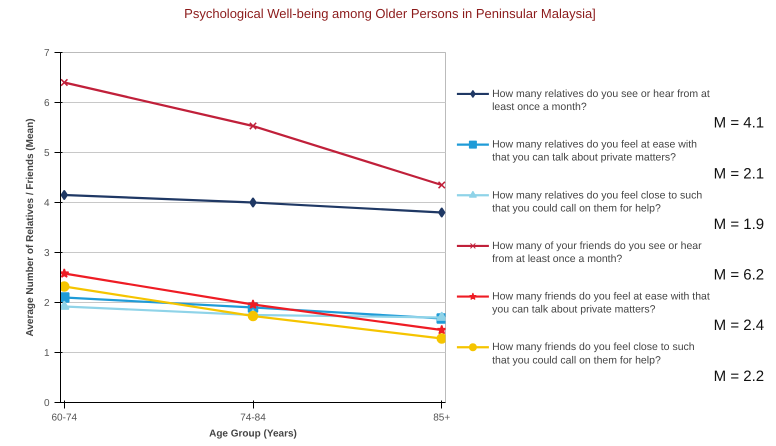 Image resolution: width=776 pixels, height=446 pixels. Describe the element at coordinates (595, 151) in the screenshot. I see `legend-label: How many relatives do you feel at ease with that you can talk about private matters?` at that location.